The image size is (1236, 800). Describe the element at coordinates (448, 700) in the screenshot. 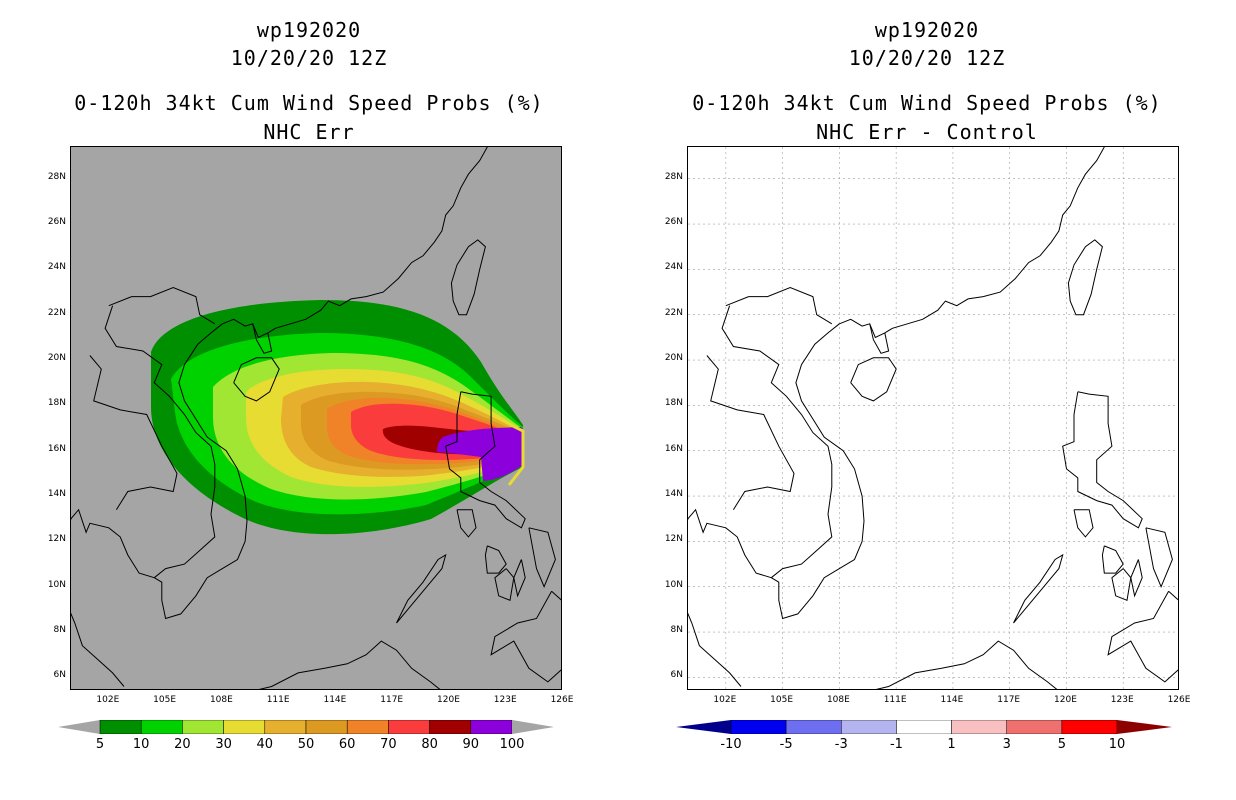

I see `longitude-label: 120E` at that location.